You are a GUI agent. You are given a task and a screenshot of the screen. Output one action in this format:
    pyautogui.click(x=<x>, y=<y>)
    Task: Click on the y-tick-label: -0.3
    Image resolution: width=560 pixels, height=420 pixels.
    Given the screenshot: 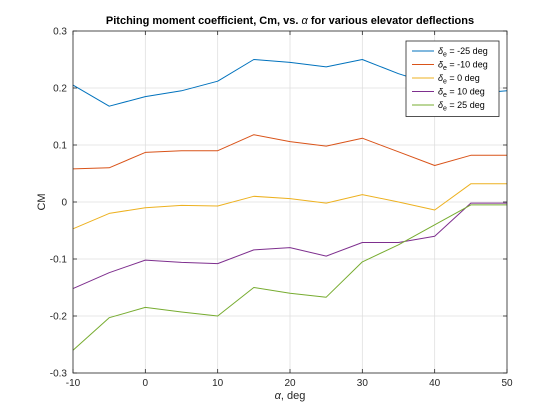 What is the action you would take?
    pyautogui.click(x=59, y=374)
    